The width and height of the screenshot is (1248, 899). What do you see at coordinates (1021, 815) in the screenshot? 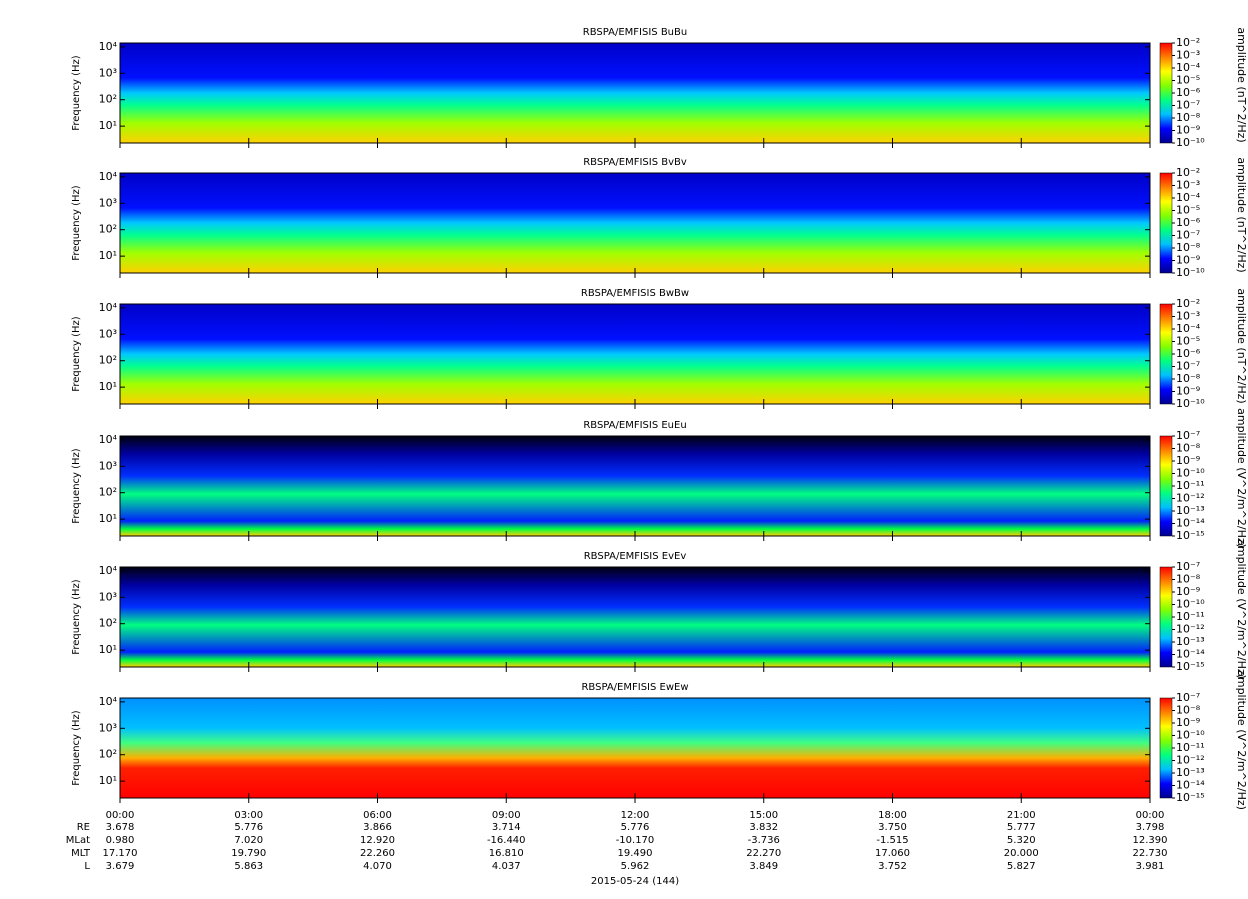
I see `x-tick-label: 21:00` at bounding box center [1021, 815].